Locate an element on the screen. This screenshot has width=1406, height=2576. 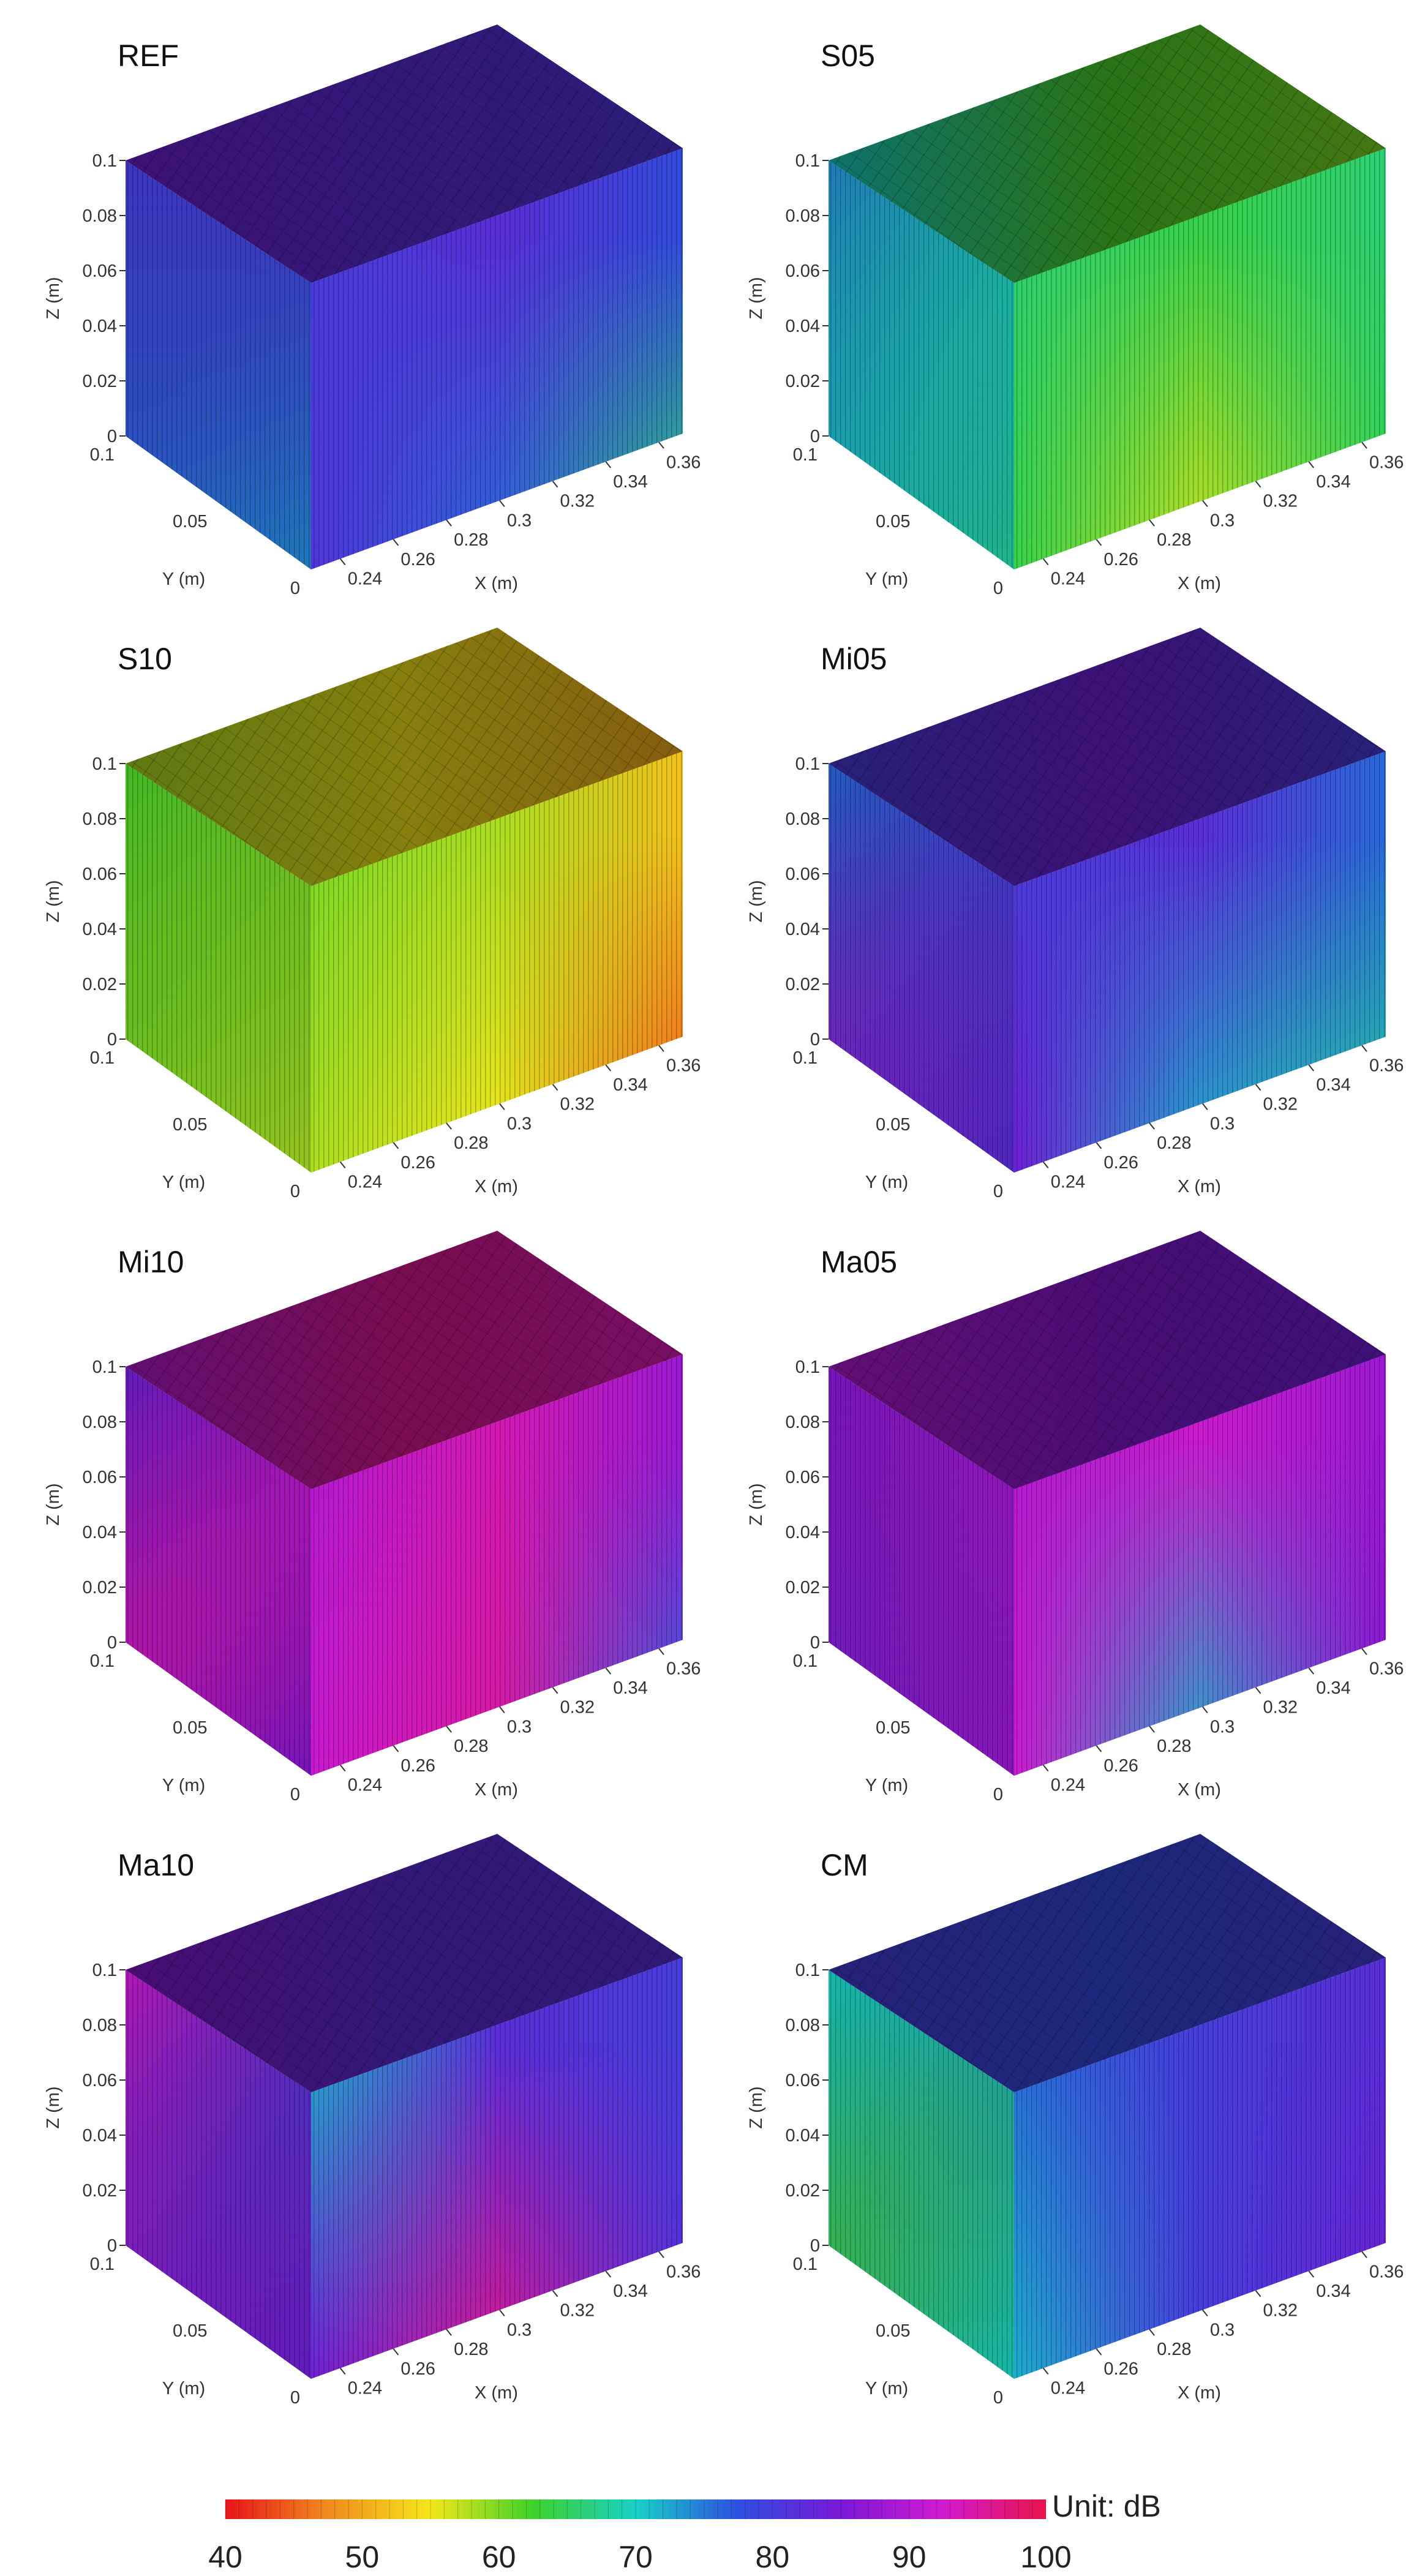
colorbar-tick-label: 80 is located at coordinates (773, 2557).